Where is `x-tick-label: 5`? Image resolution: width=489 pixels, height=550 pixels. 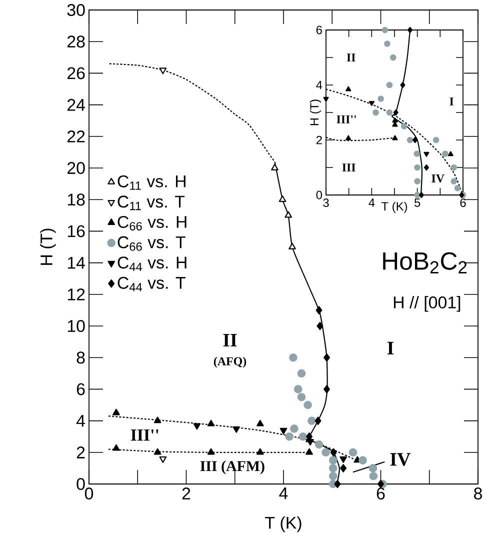
x-tick-label: 5 is located at coordinates (417, 202).